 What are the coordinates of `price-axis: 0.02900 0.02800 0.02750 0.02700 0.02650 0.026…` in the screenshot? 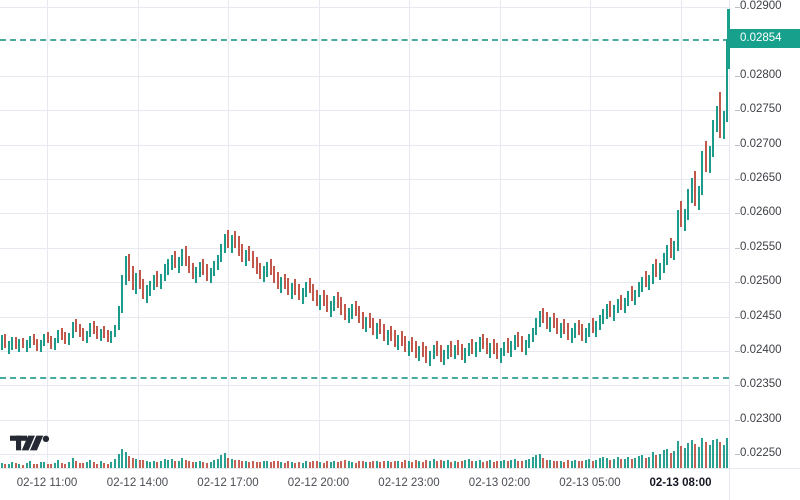 It's located at (763, 234).